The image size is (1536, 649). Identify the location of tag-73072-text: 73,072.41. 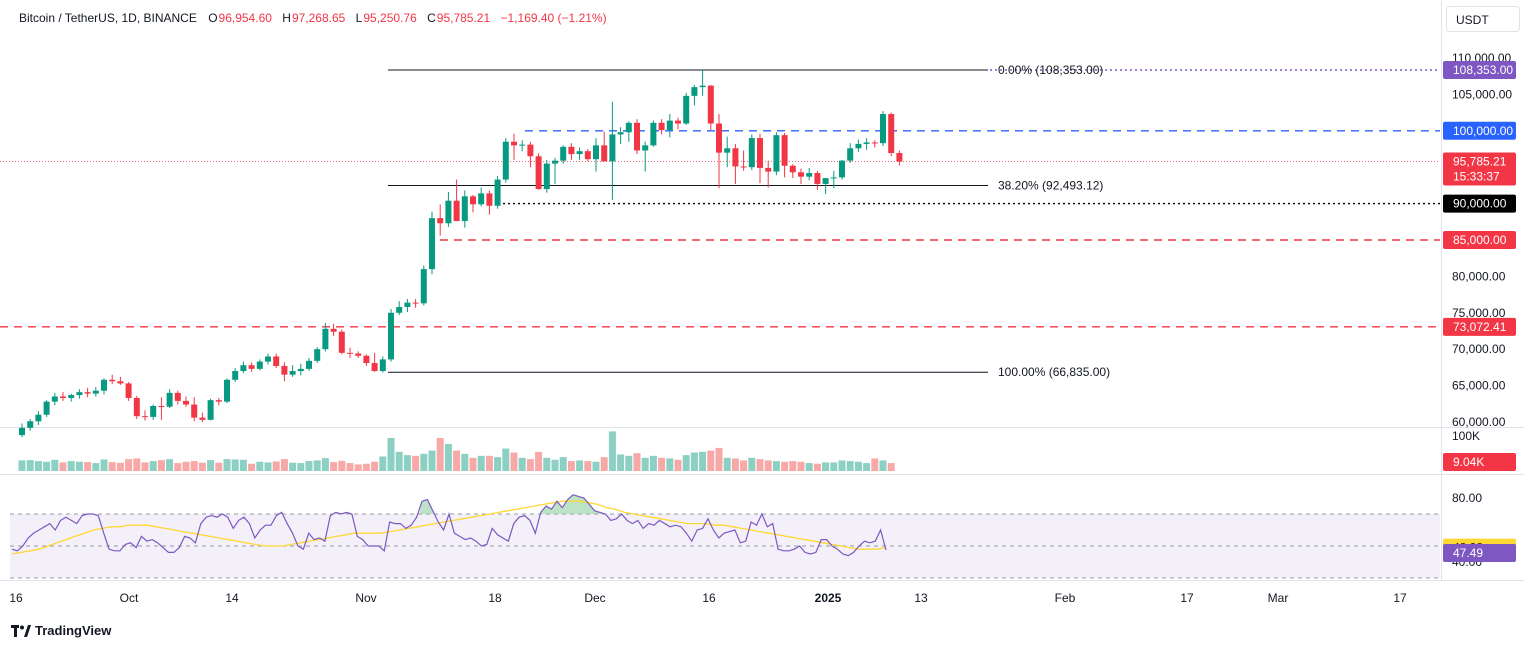
(1480, 327).